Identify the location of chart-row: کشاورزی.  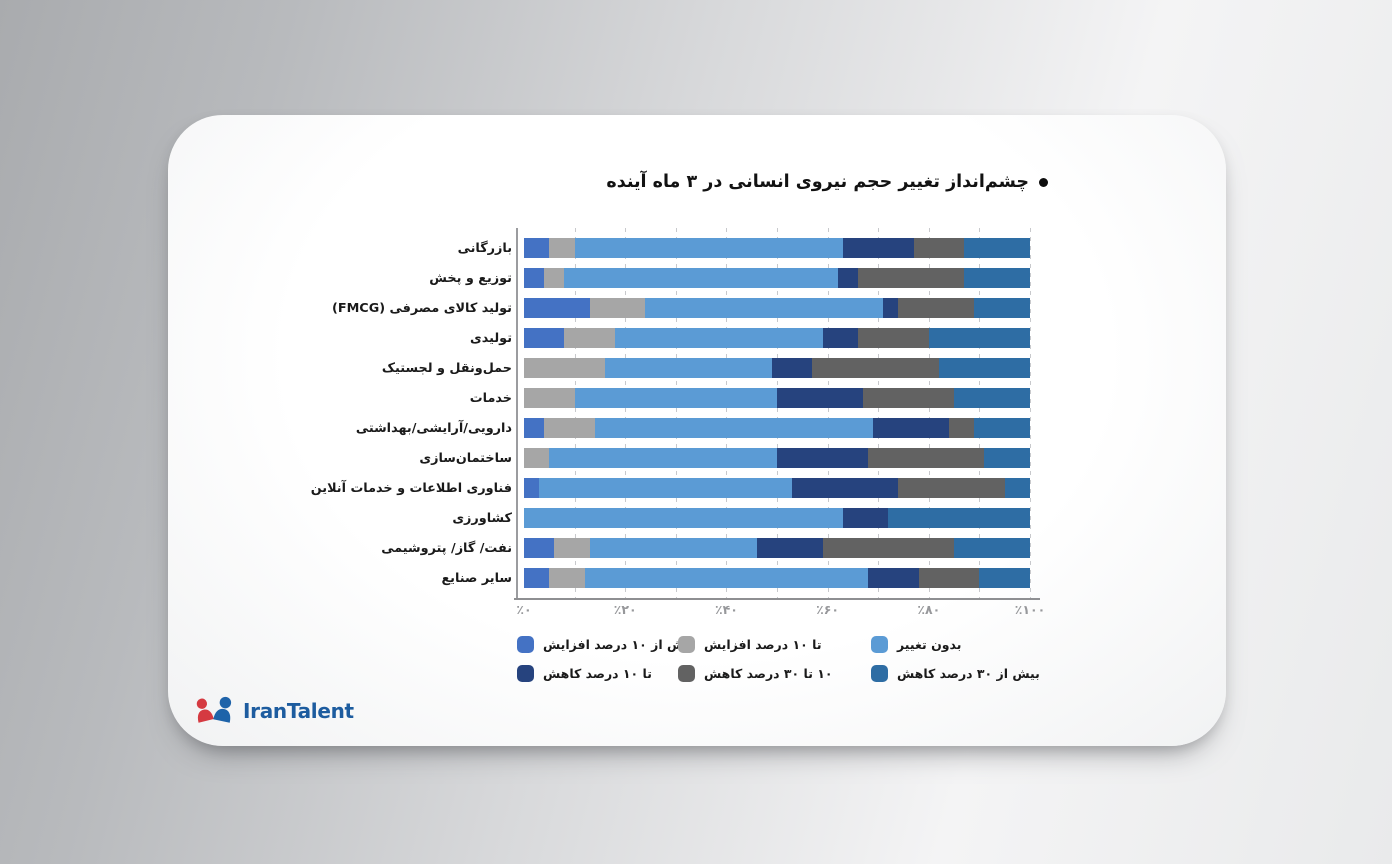
(697, 518).